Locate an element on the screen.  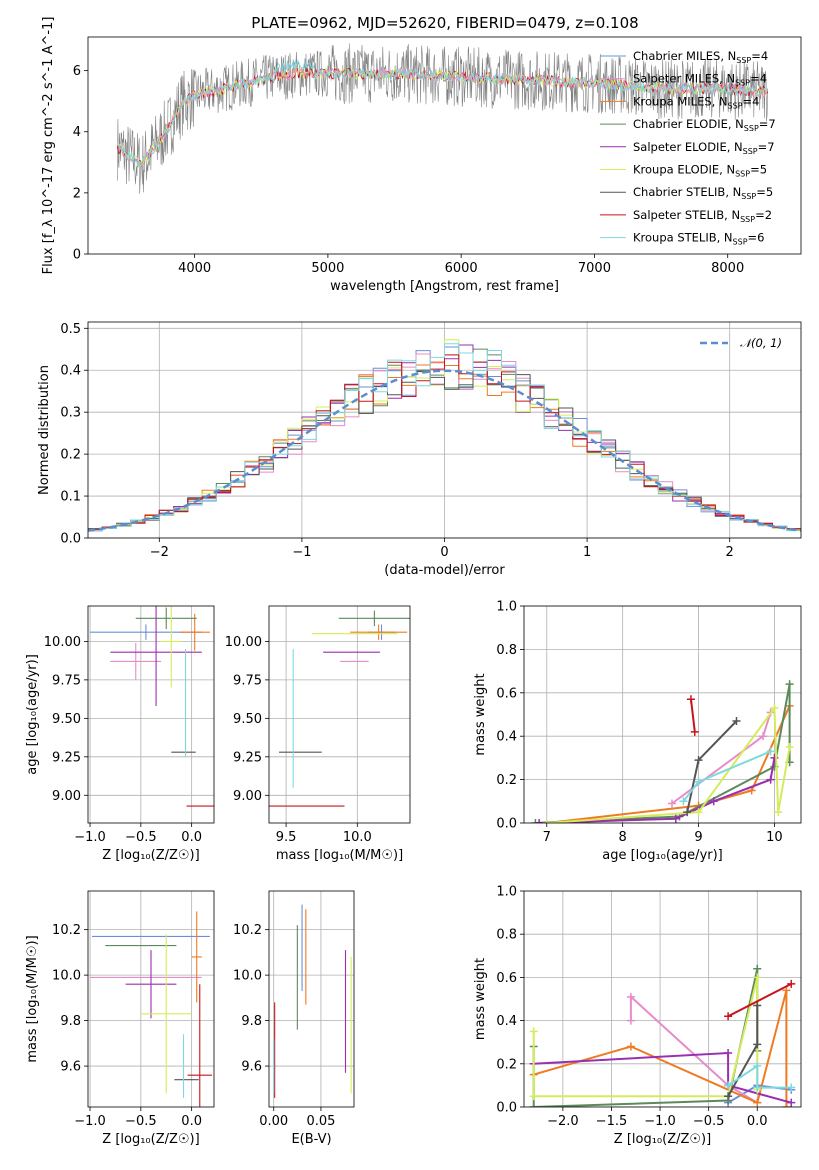
panel-mass_vs_EBV: 0.00 0.05 9.6 9.8 10.0 10.2 E(B-V) is located at coordinates (294, 1018).